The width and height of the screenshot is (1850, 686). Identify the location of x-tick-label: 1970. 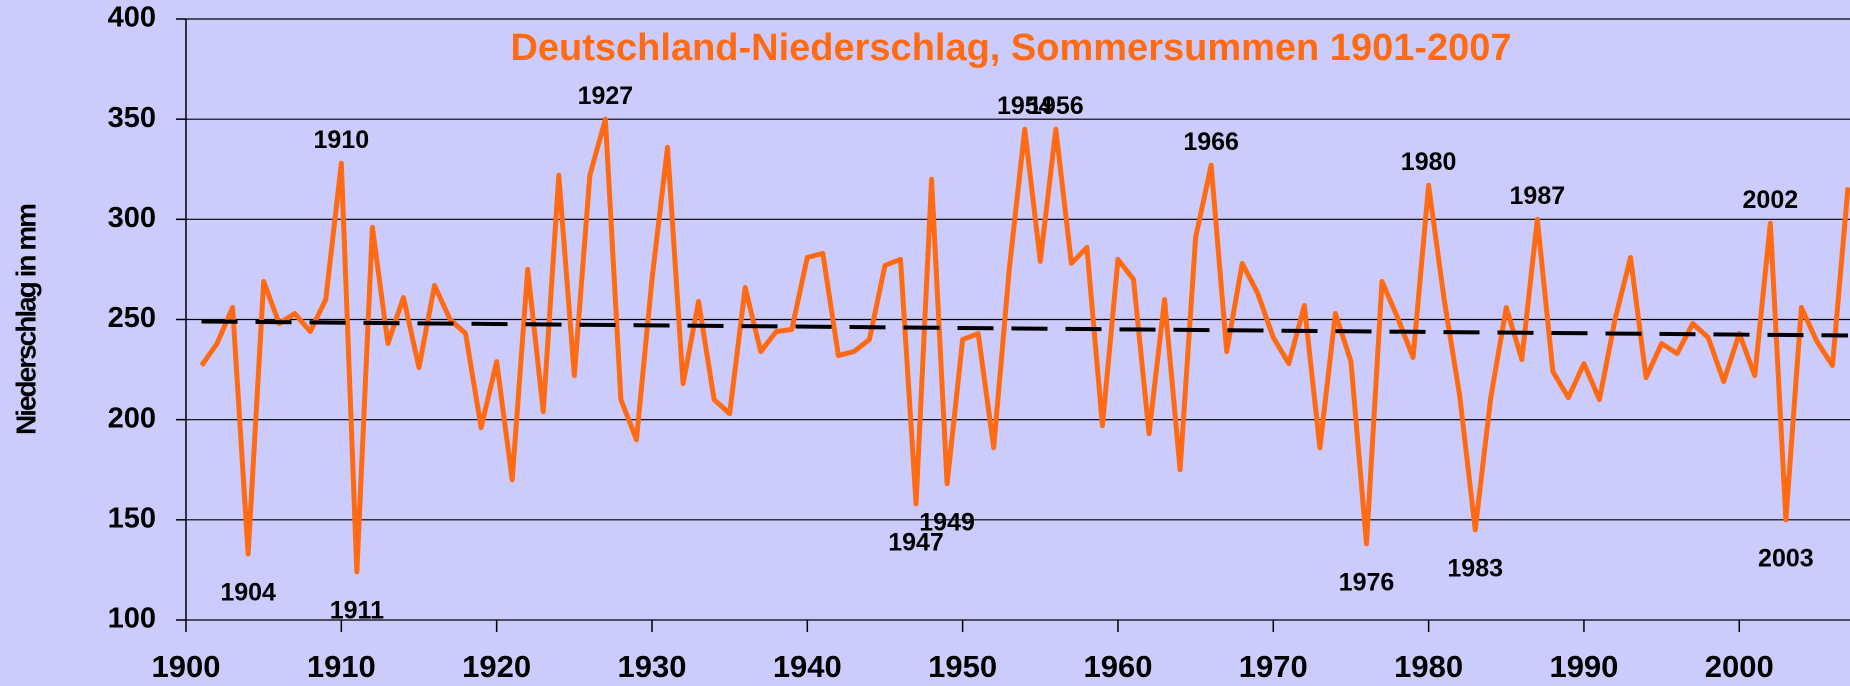
(1273, 666).